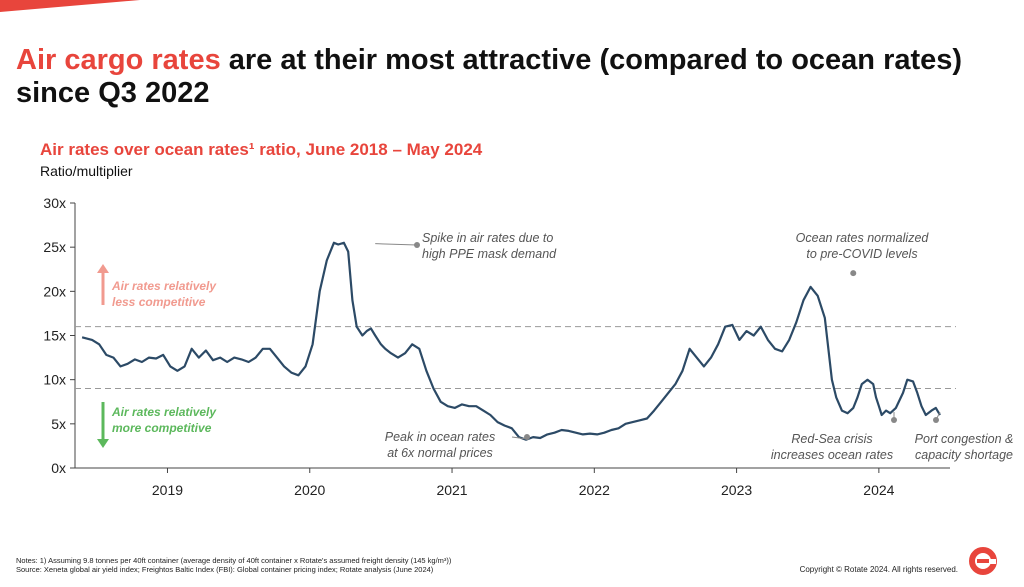 The height and width of the screenshot is (587, 1024). What do you see at coordinates (58, 468) in the screenshot?
I see `y-tick-label: 0x` at bounding box center [58, 468].